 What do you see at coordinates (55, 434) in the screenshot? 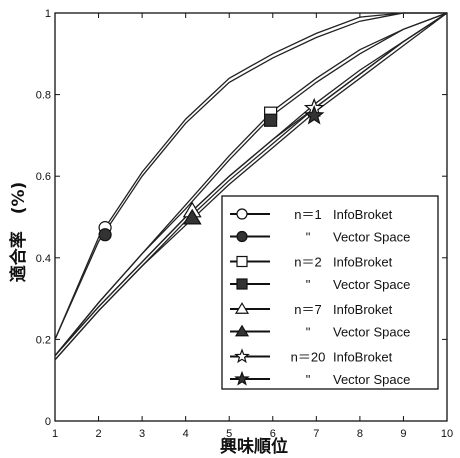
I see `x-tick-label: 1` at bounding box center [55, 434].